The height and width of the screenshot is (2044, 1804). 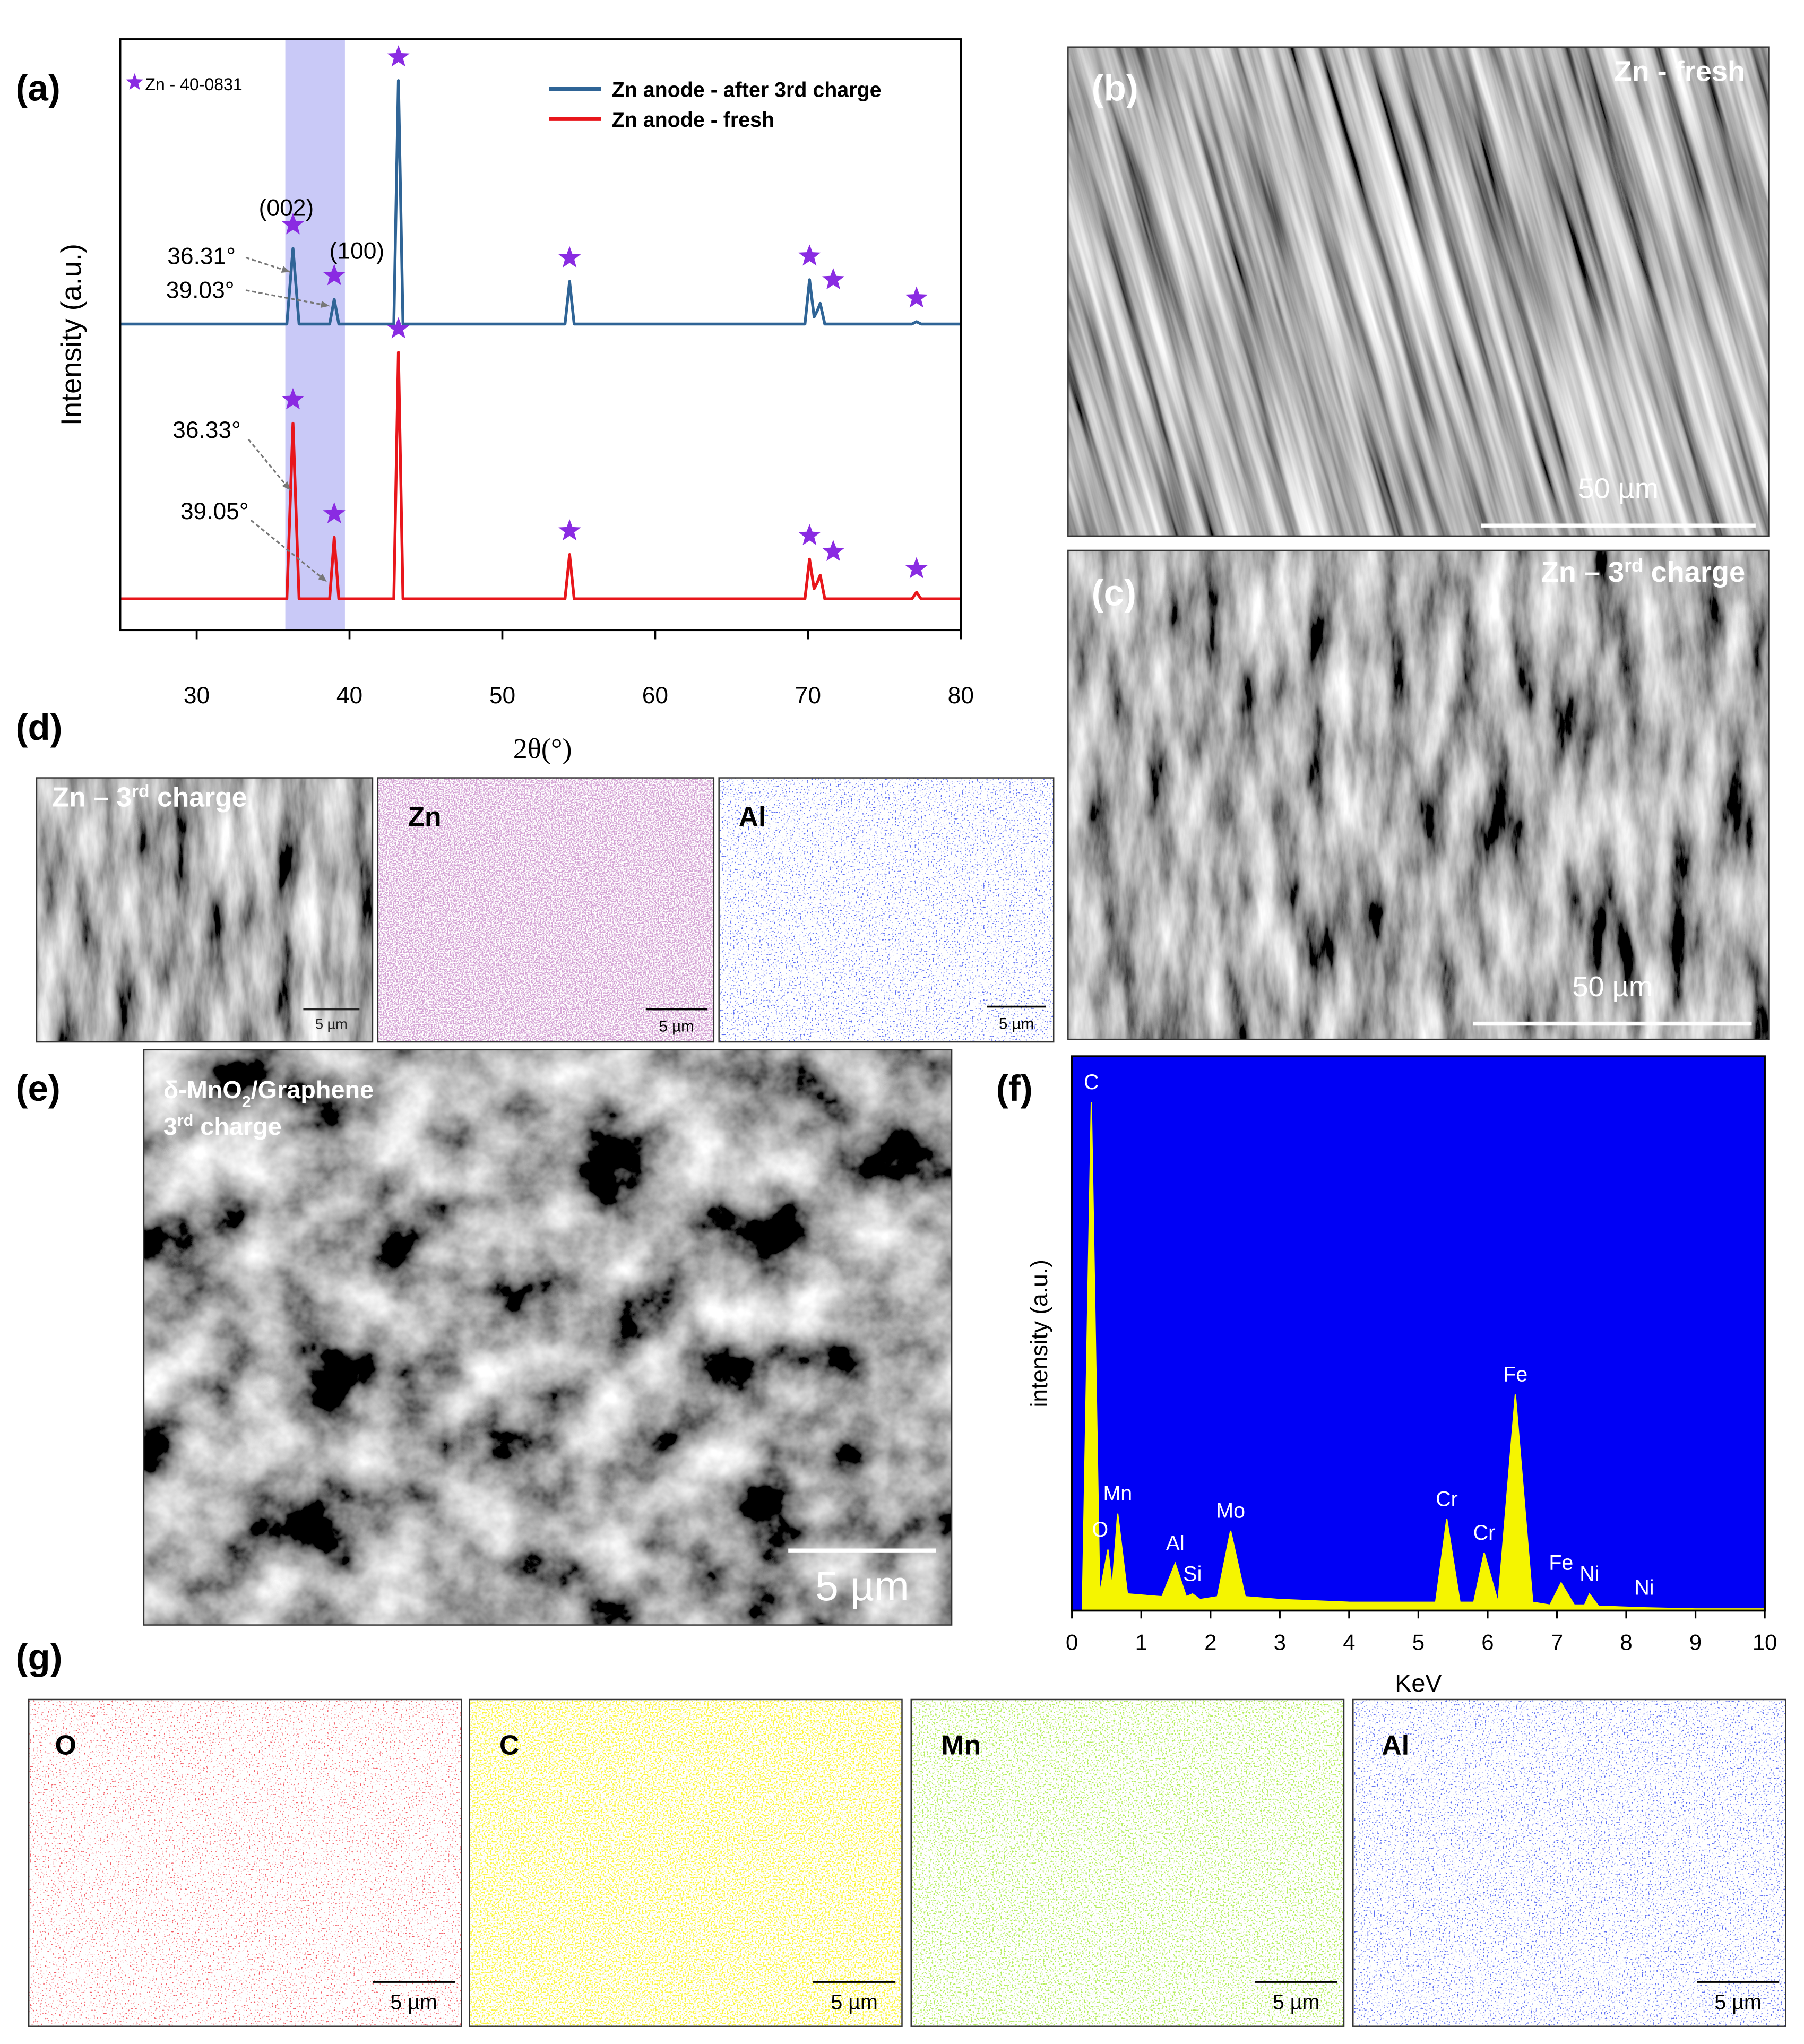 What do you see at coordinates (1418, 1641) in the screenshot?
I see `x-tick-label: 5` at bounding box center [1418, 1641].